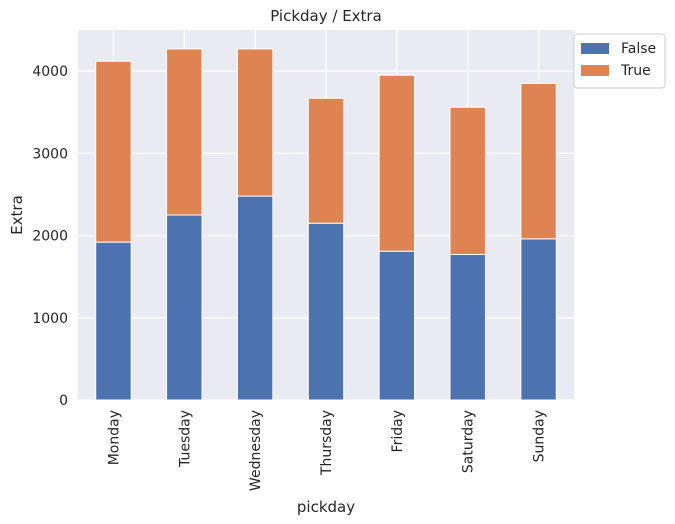 This screenshot has height=524, width=675. I want to click on x-tick-label: Monday, so click(114, 437).